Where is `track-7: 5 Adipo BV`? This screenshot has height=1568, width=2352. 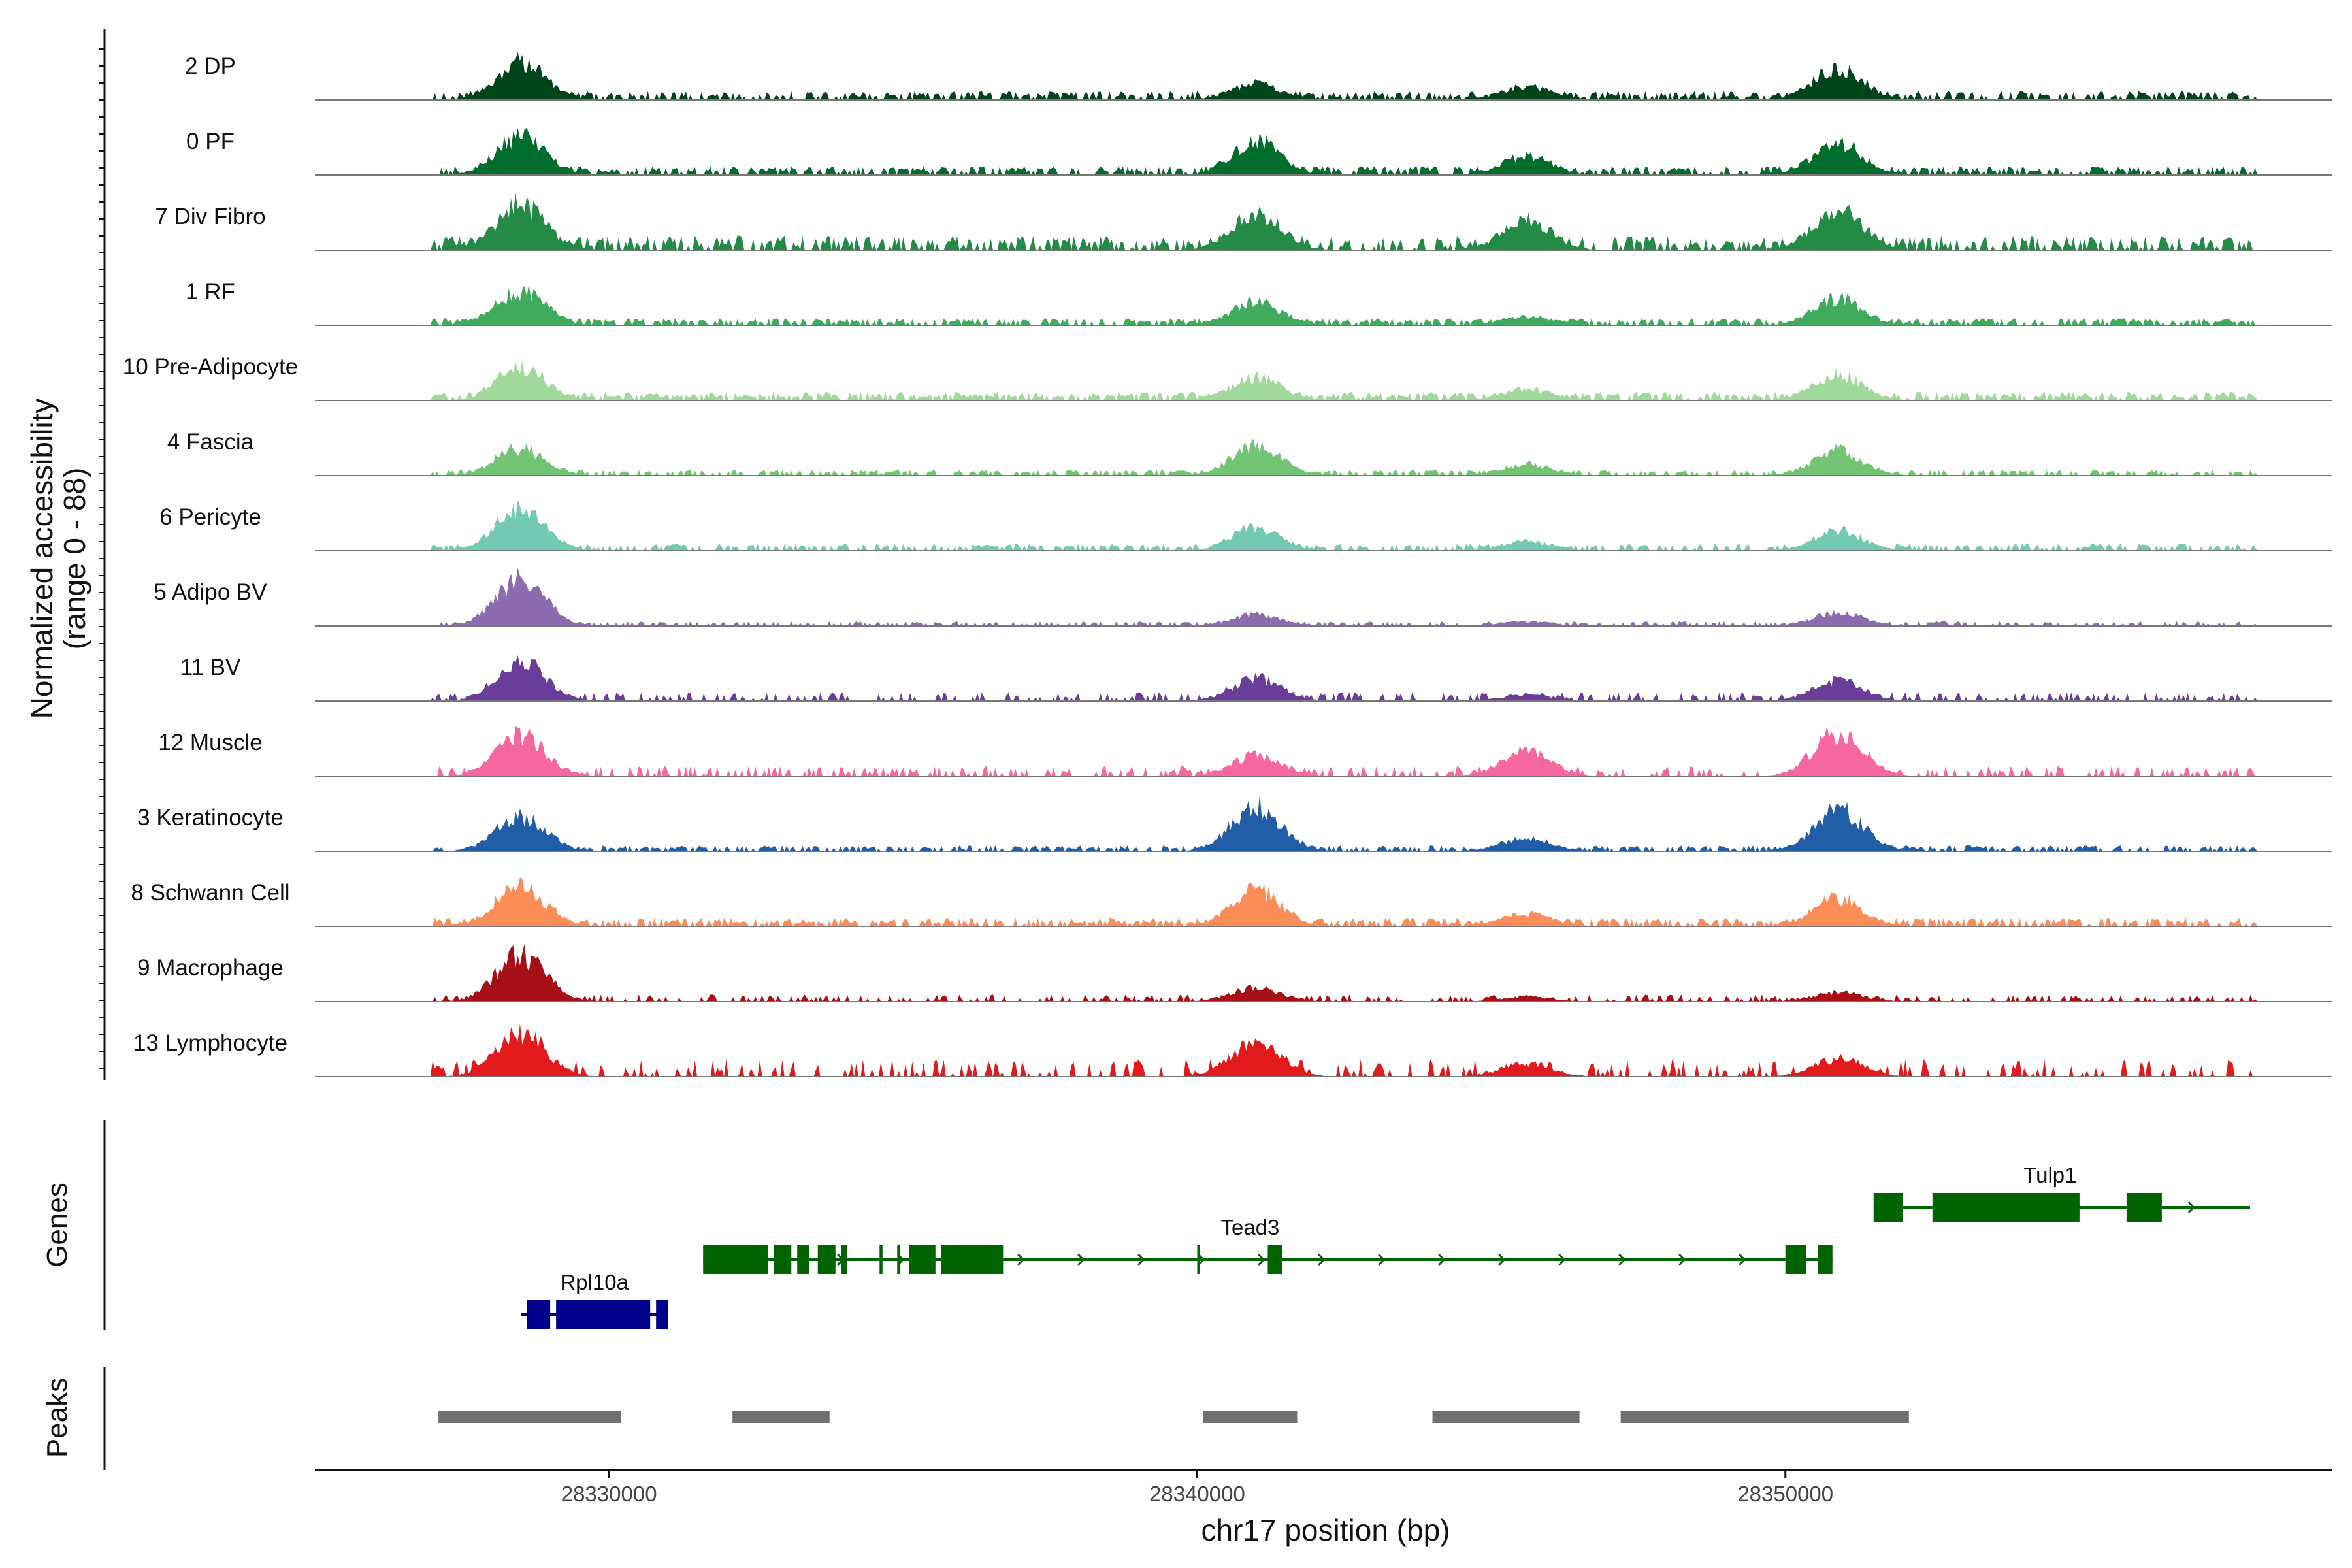
track-7: 5 Adipo BV is located at coordinates (1243, 597).